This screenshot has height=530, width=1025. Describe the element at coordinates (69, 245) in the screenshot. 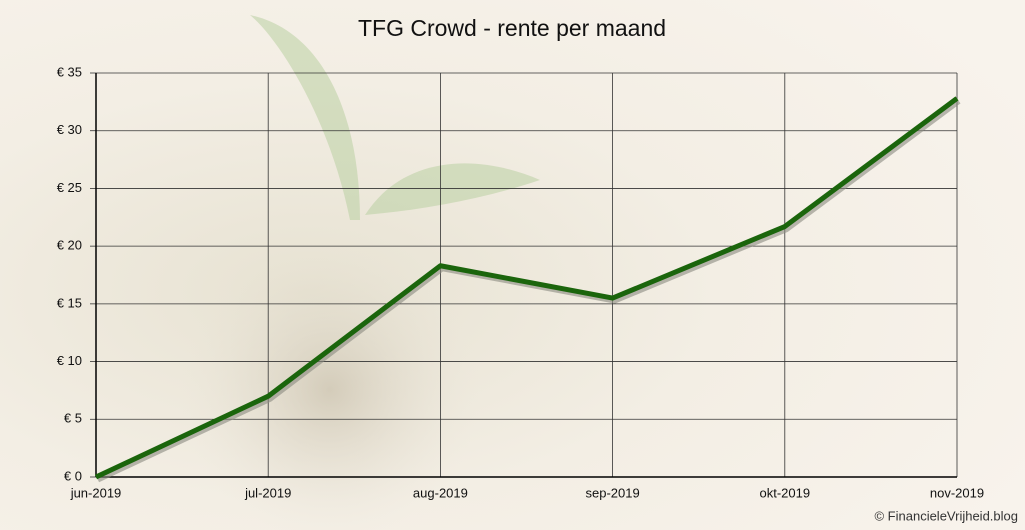

I see `y-tick-label: € 20` at that location.